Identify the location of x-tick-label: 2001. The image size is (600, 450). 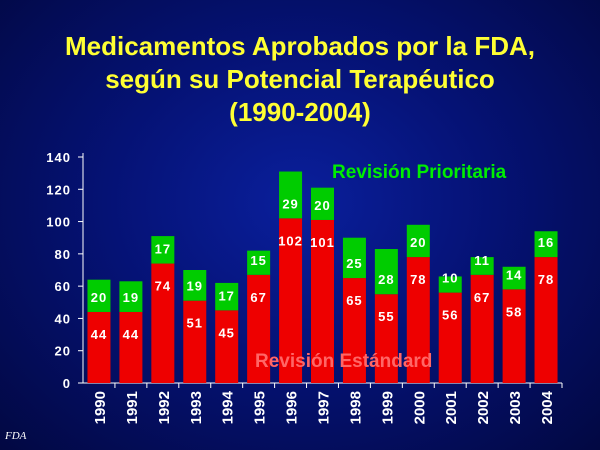
(451, 407).